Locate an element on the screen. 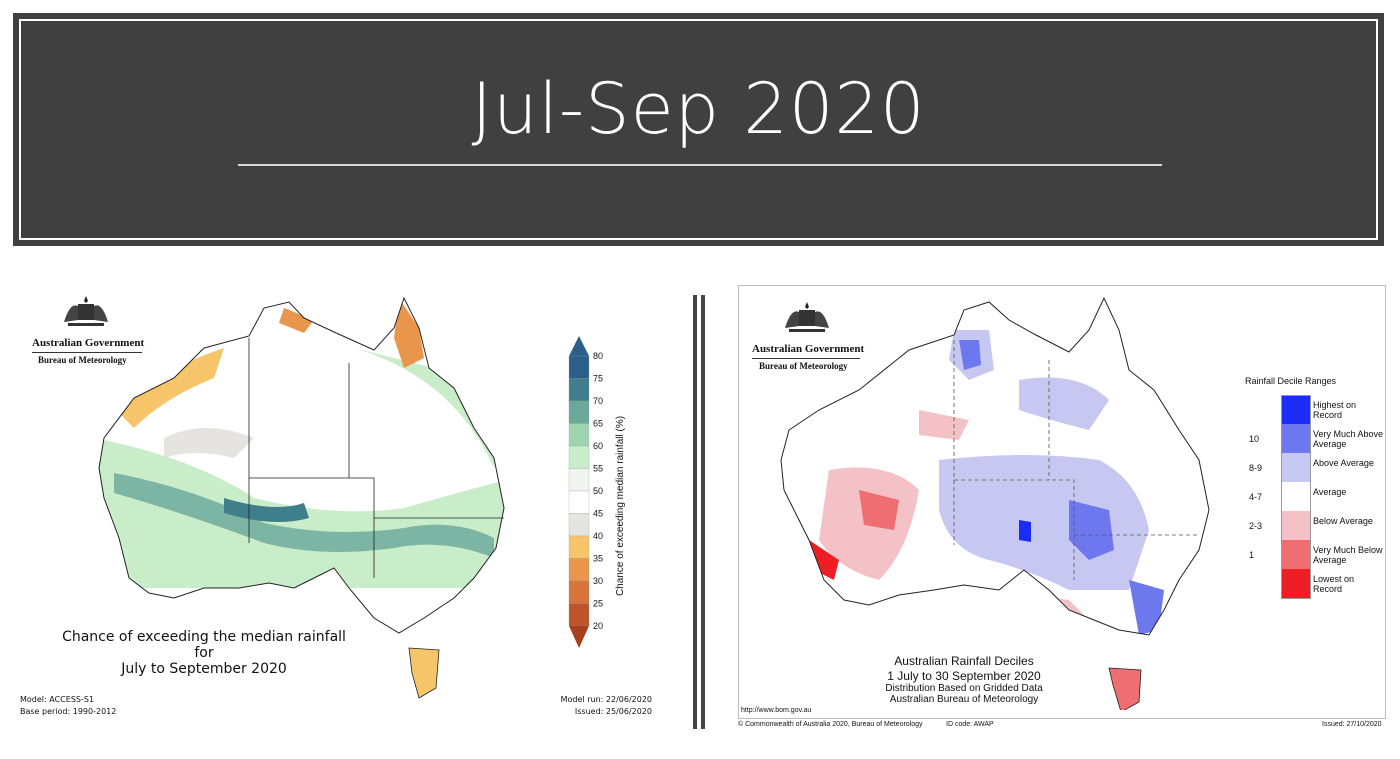 This screenshot has height=759, width=1400. colorbar-tick-label: 75 is located at coordinates (598, 379).